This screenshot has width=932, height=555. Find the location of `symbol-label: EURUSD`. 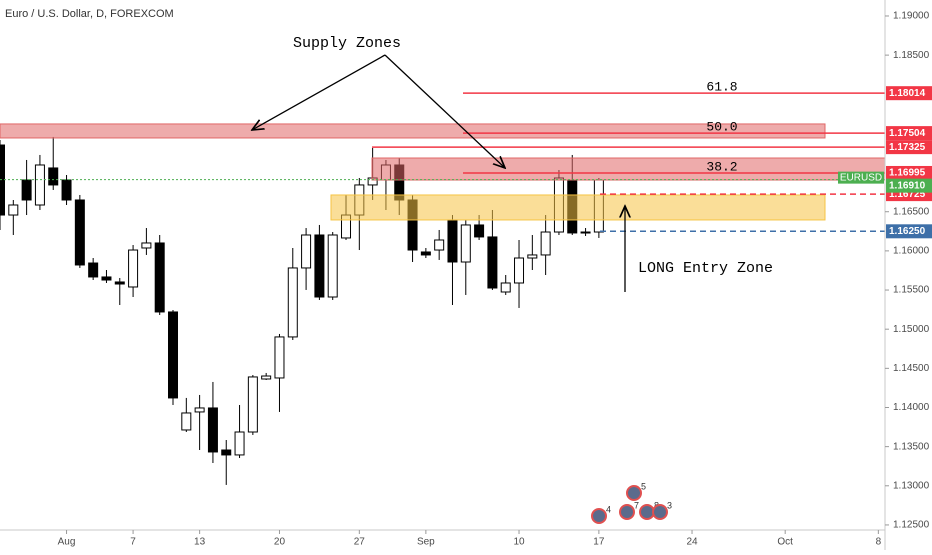

symbol-label: EURUSD is located at coordinates (861, 177).